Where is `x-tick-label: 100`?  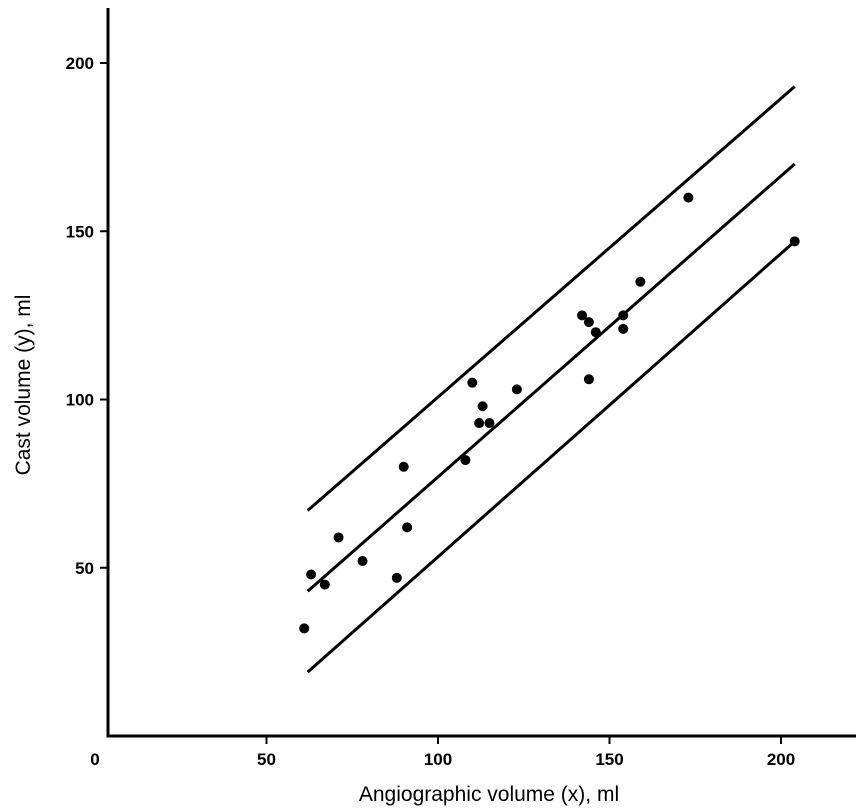
x-tick-label: 100 is located at coordinates (438, 759).